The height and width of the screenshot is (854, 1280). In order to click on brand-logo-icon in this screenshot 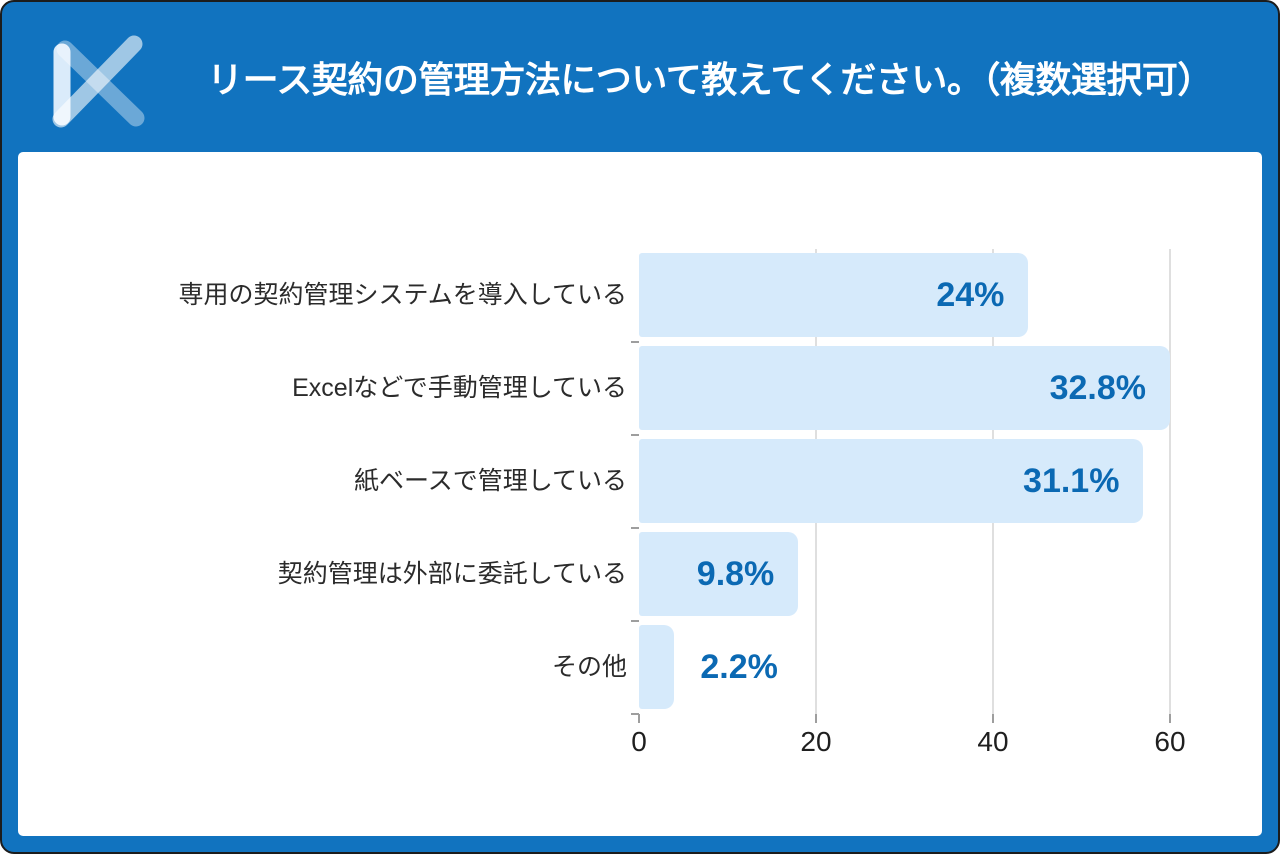, I will do `click(98, 81)`.